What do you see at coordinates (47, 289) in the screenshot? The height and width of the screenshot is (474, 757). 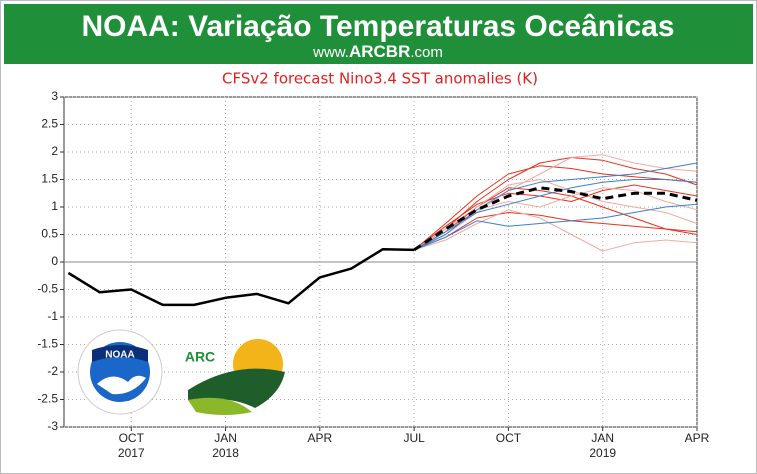 I see `y-tick-label: -0.5` at bounding box center [47, 289].